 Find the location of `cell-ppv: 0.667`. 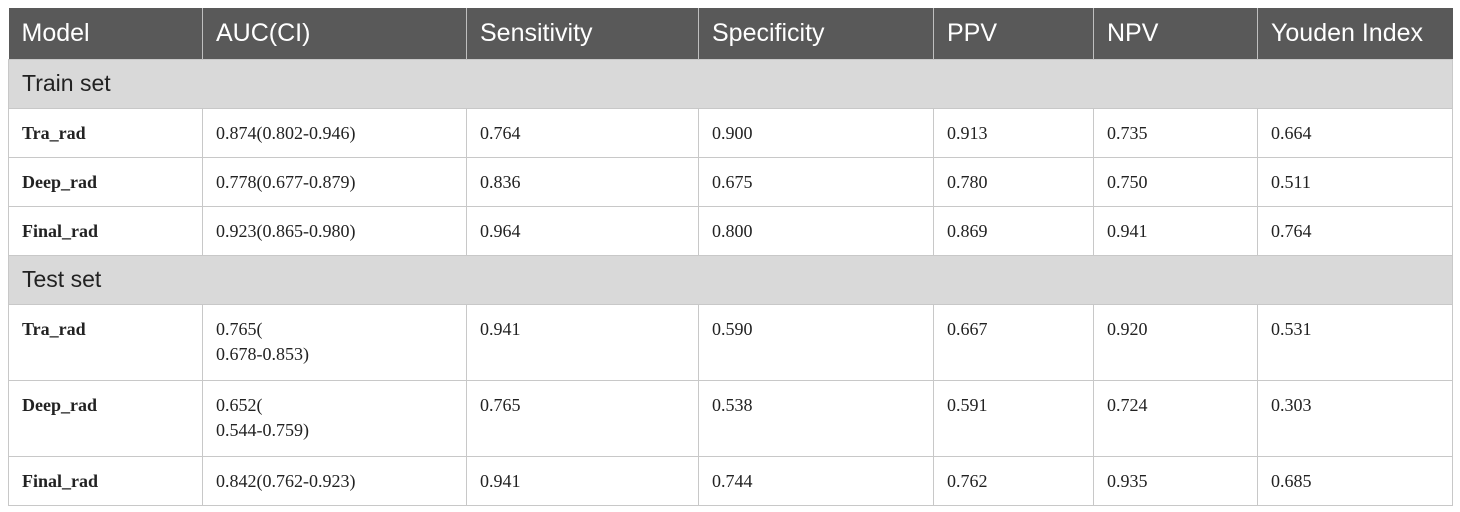

cell-ppv: 0.667 is located at coordinates (1013, 342).